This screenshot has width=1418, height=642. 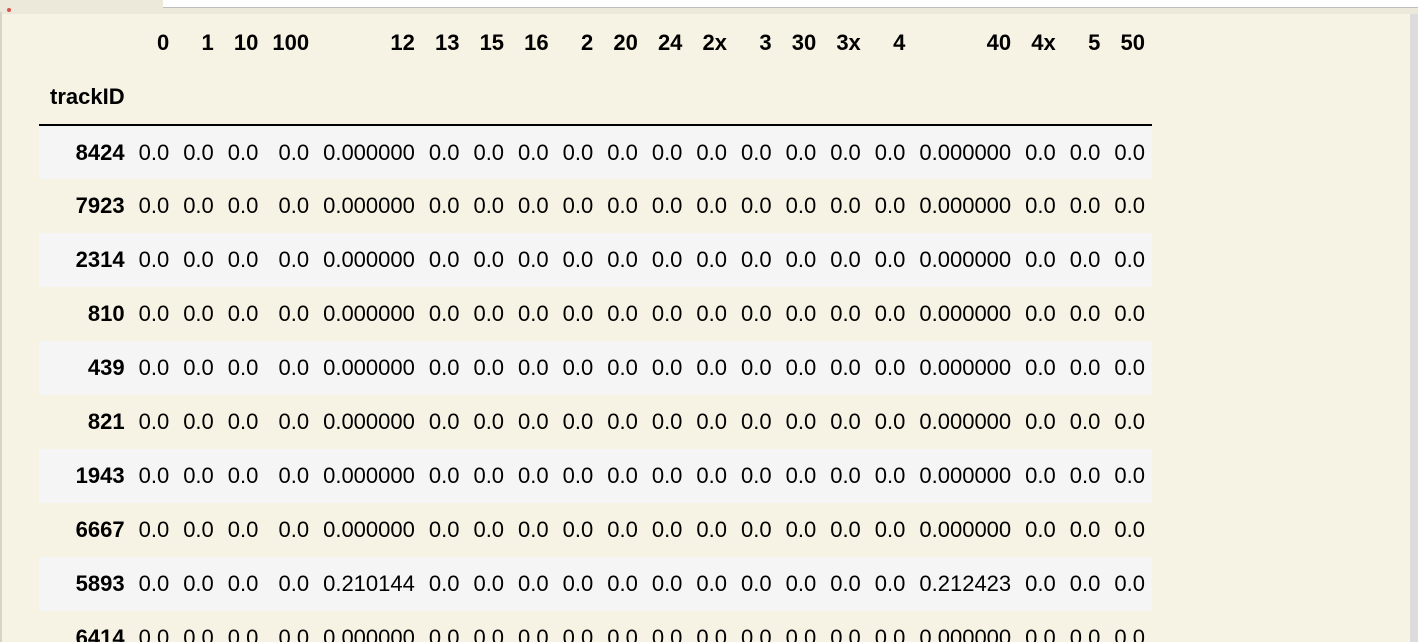 I want to click on cell-left-border, so click(x=1, y=327).